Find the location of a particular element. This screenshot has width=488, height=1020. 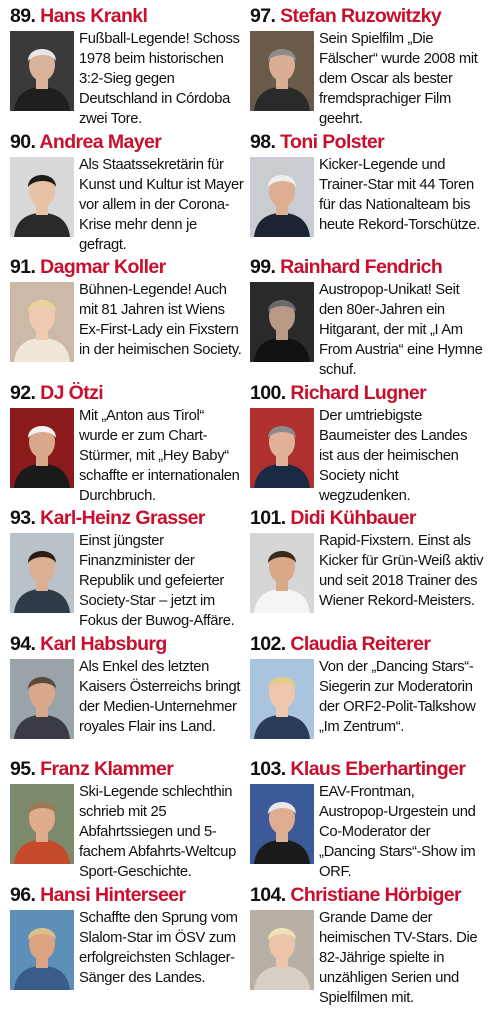

entry-heading: 91. Dagmar Koller is located at coordinates (127, 267).